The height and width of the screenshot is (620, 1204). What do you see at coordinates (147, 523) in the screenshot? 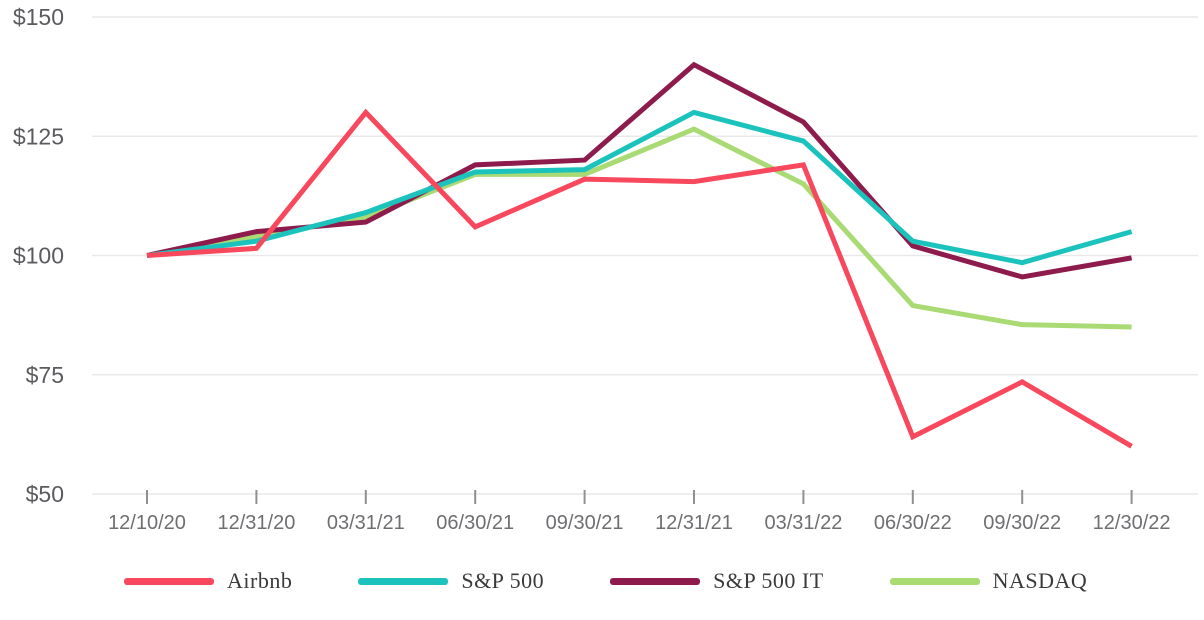
I see `x-axis-label: 12/10/20` at bounding box center [147, 523].